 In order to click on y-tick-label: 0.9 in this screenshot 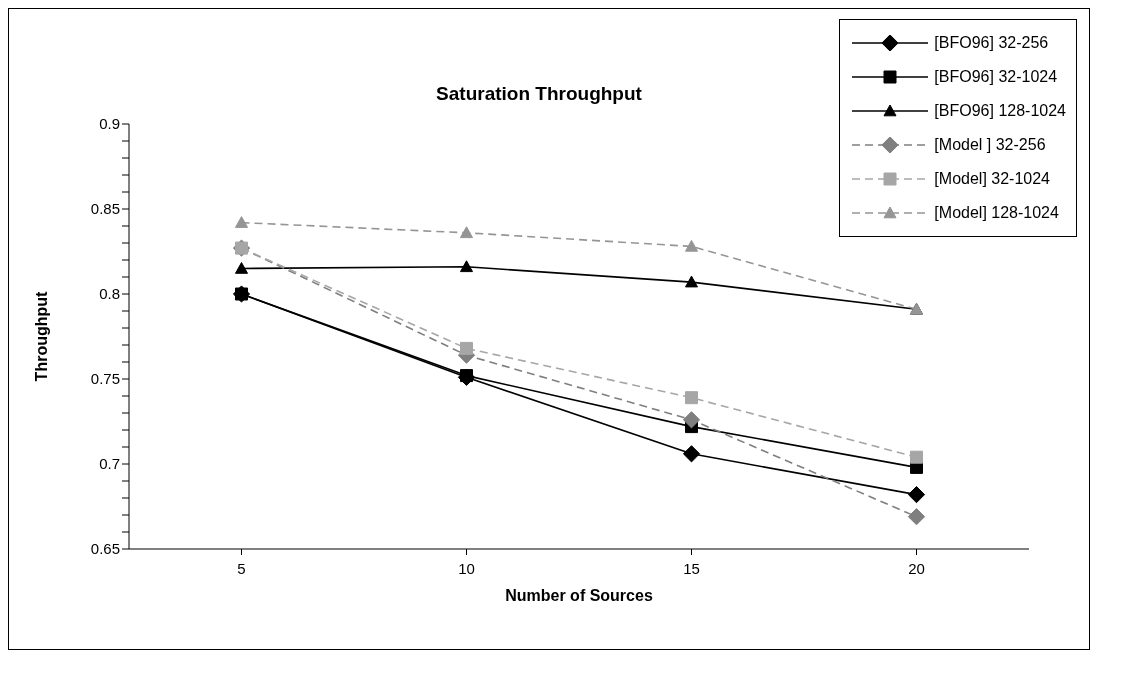, I will do `click(109, 124)`.